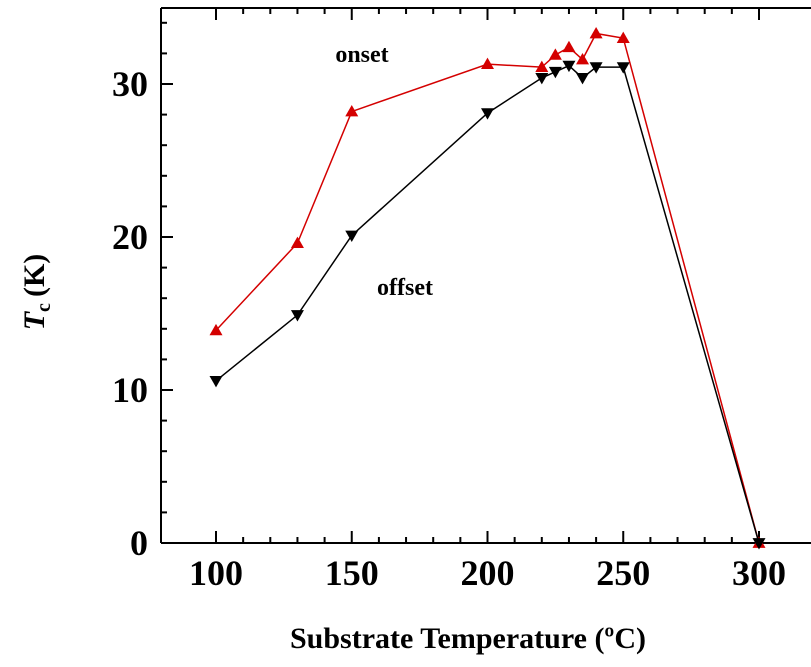  I want to click on x-tick-label: 200, so click(488, 573).